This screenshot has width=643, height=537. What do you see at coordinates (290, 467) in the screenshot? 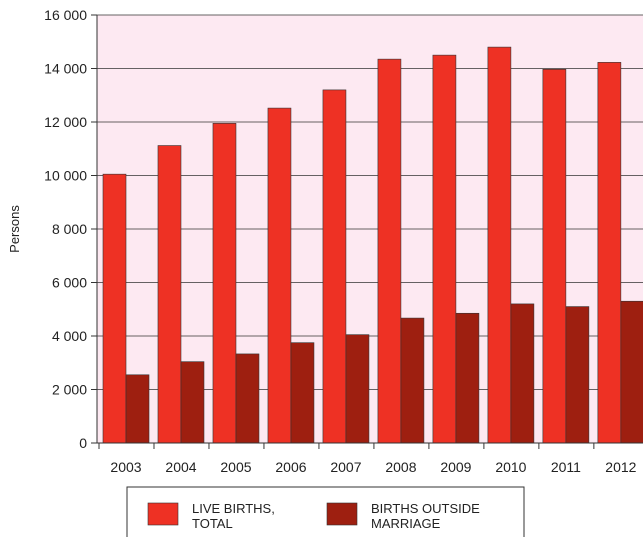
I see `x-tick-label: 2006` at bounding box center [290, 467].